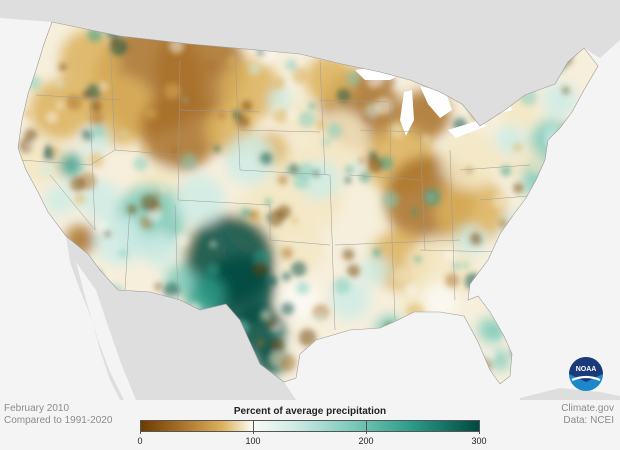 The image size is (620, 450). I want to click on legend-tick-200: 200, so click(366, 441).